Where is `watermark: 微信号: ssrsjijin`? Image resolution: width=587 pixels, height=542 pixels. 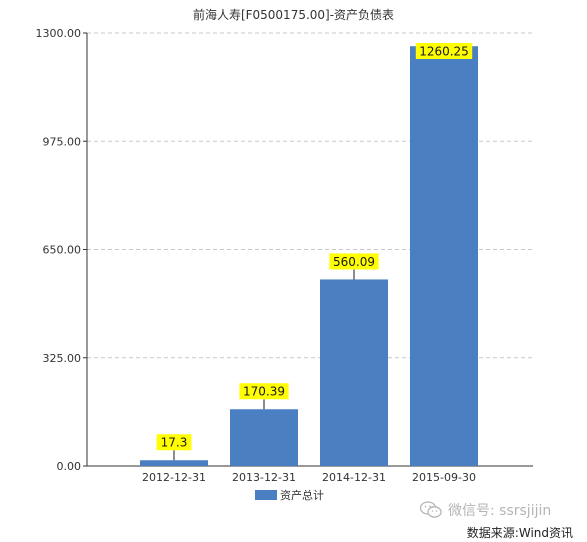 watermark: 微信号: ssrsjijin is located at coordinates (485, 510).